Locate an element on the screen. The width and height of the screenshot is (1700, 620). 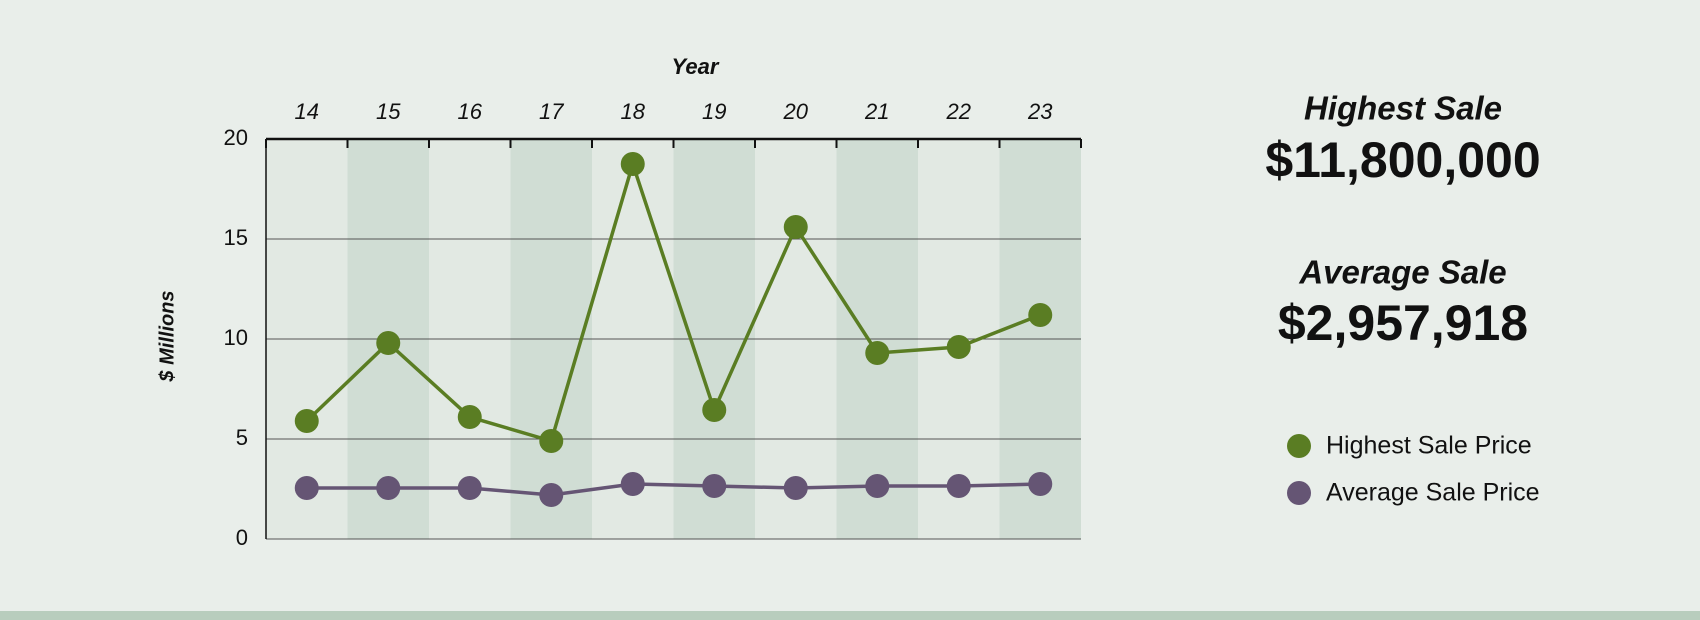
x-tick-label: 19 is located at coordinates (714, 111).